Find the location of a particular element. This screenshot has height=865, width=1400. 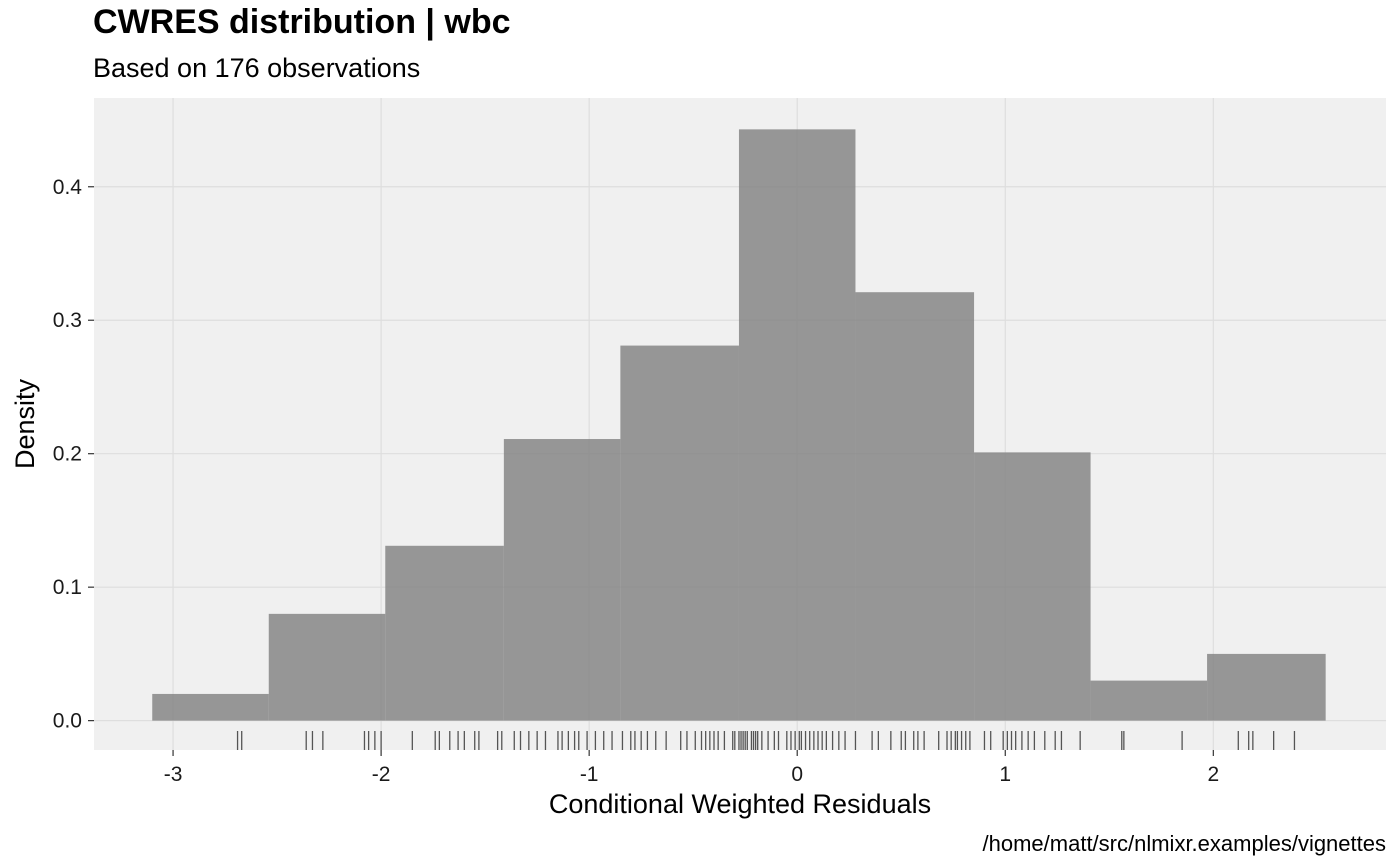

y-tick-label: 0.2 is located at coordinates (67, 454).